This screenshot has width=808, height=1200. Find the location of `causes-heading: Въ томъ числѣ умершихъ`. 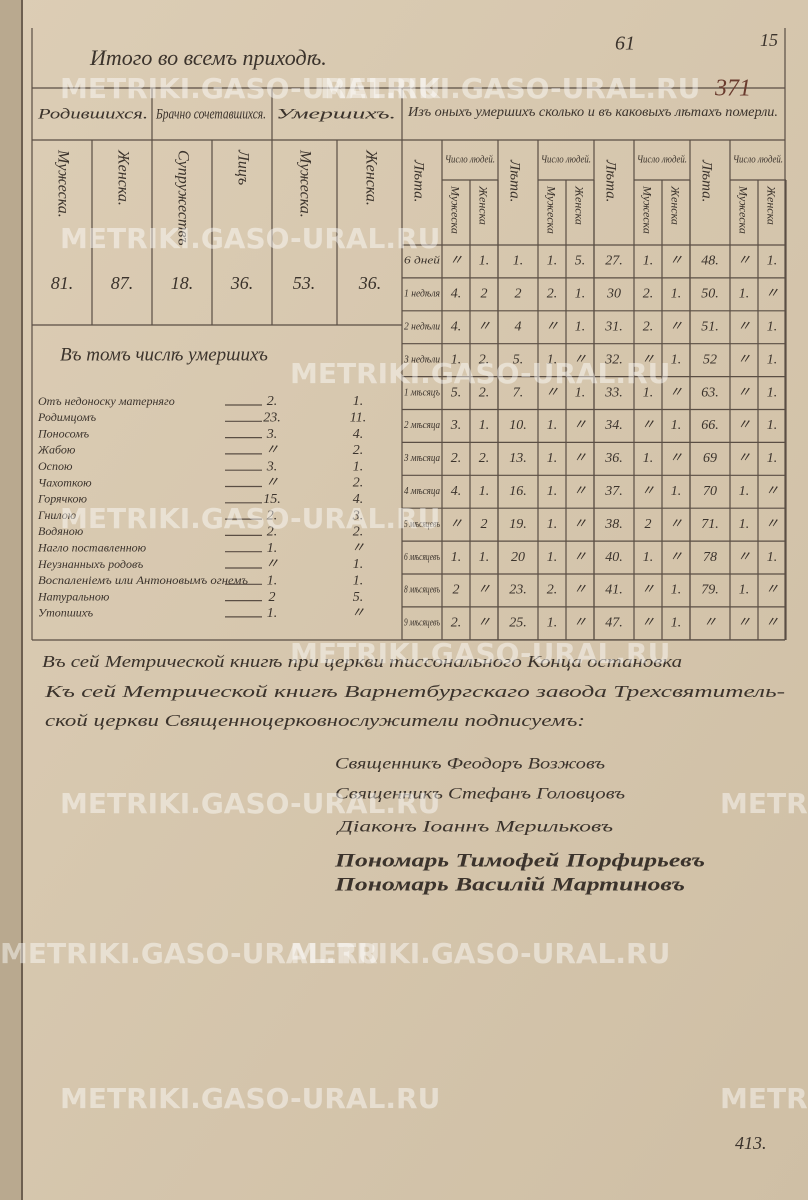

causes-heading: Въ томъ числѣ умершихъ is located at coordinates (164, 354).